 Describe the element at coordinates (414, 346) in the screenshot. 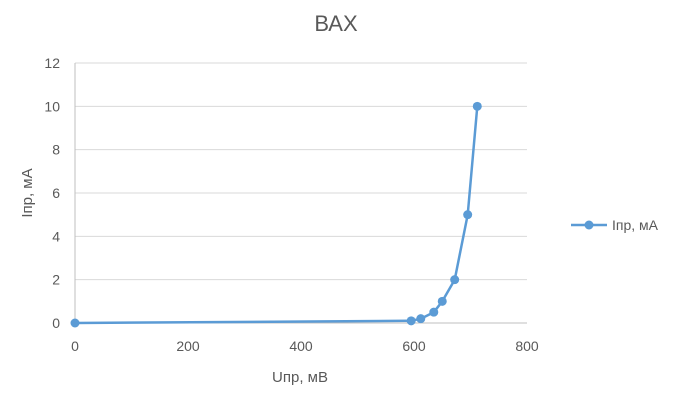

I see `x-tick-label: 600` at that location.